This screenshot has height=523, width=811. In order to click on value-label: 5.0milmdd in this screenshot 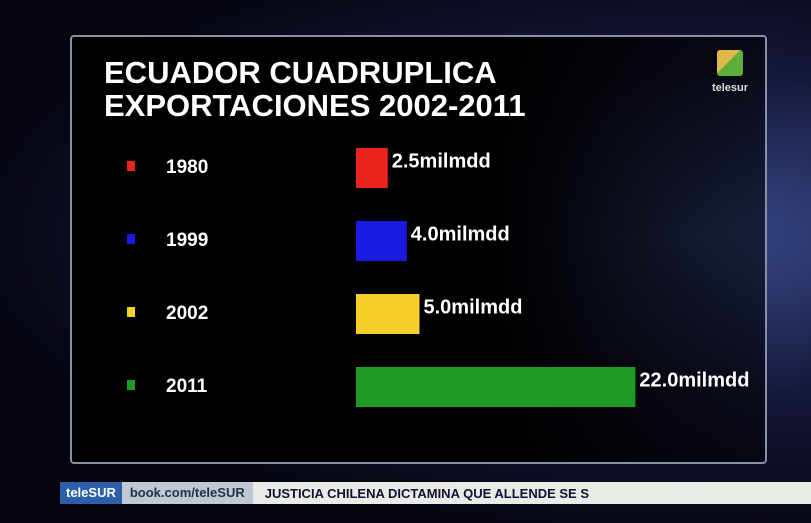, I will do `click(473, 307)`.